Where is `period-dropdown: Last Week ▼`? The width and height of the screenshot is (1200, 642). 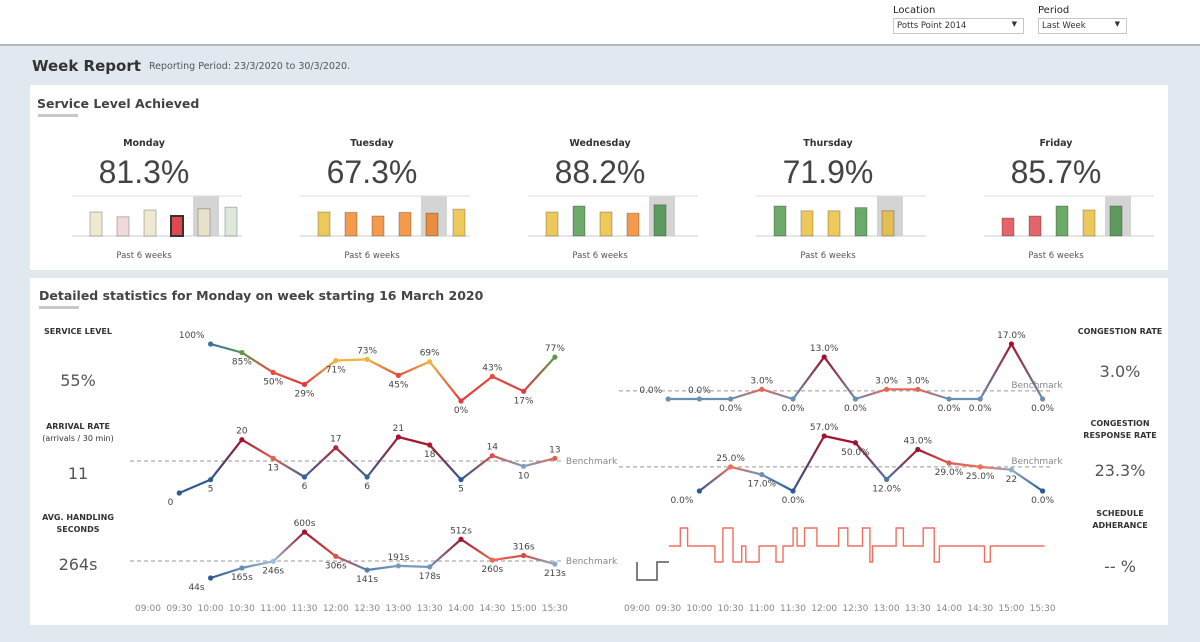 period-dropdown: Last Week ▼ is located at coordinates (1082, 26).